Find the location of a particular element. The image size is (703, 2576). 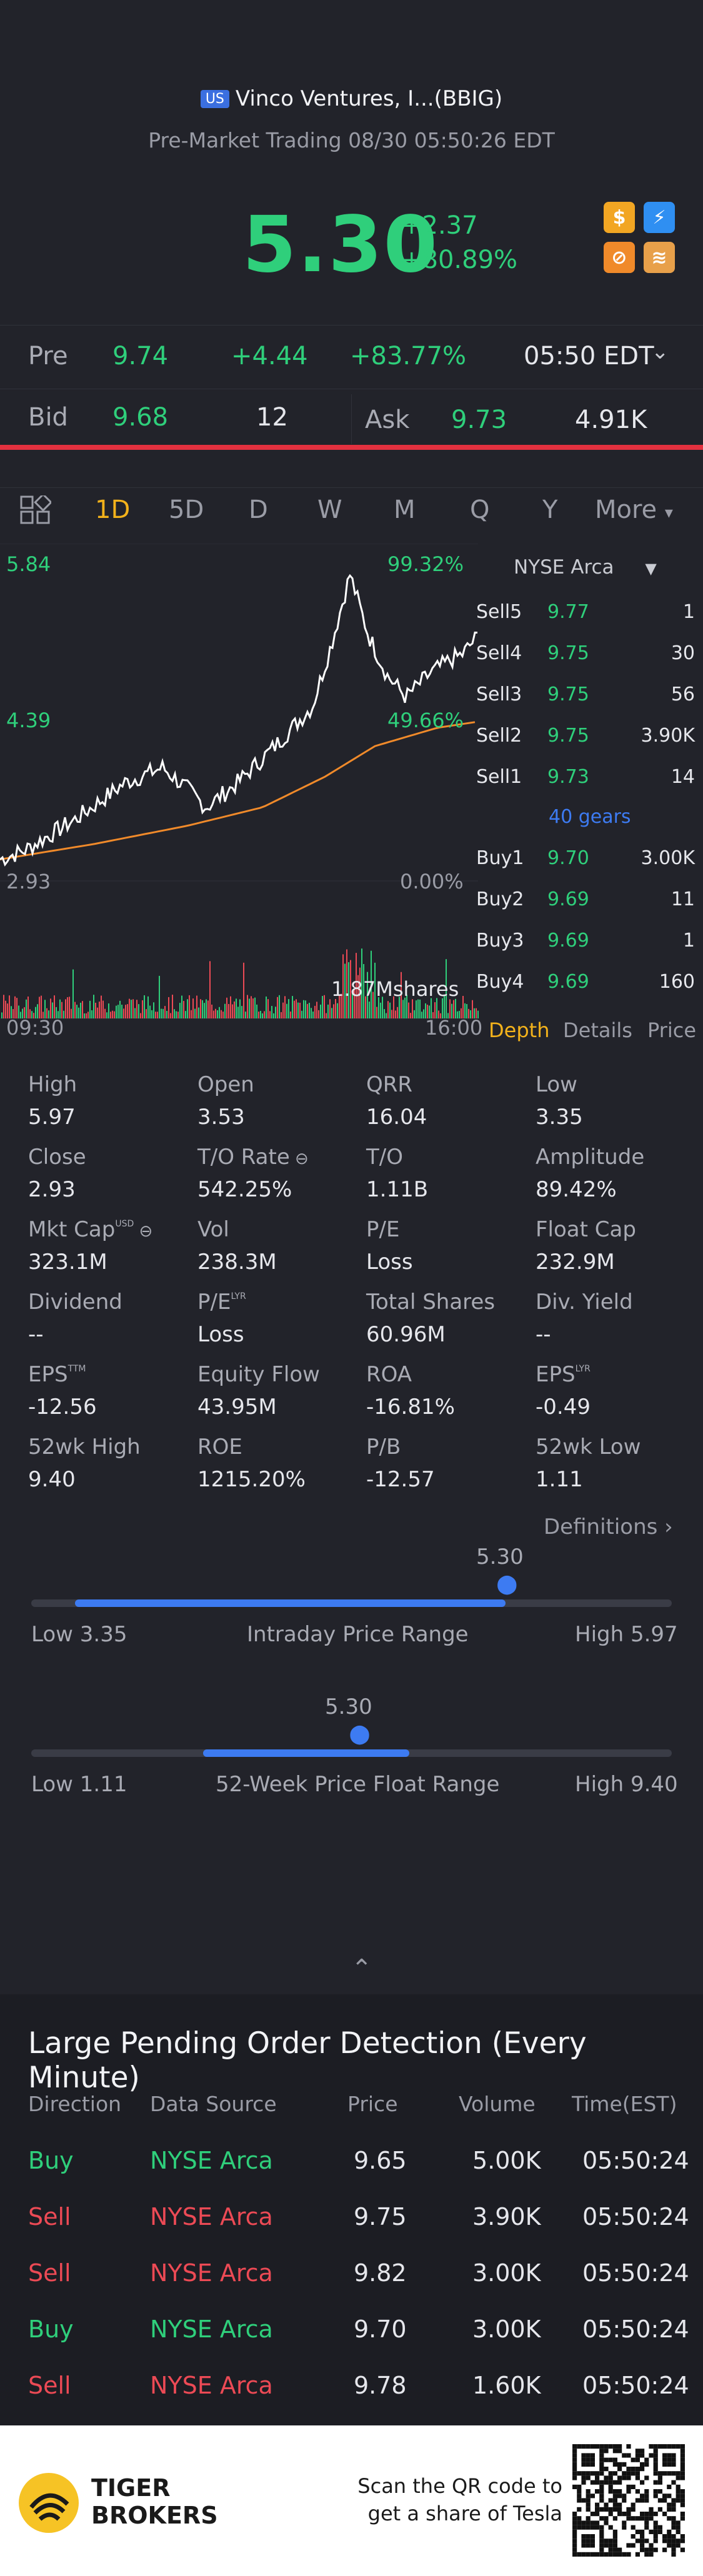

buy-level-size: 160 is located at coordinates (677, 982).